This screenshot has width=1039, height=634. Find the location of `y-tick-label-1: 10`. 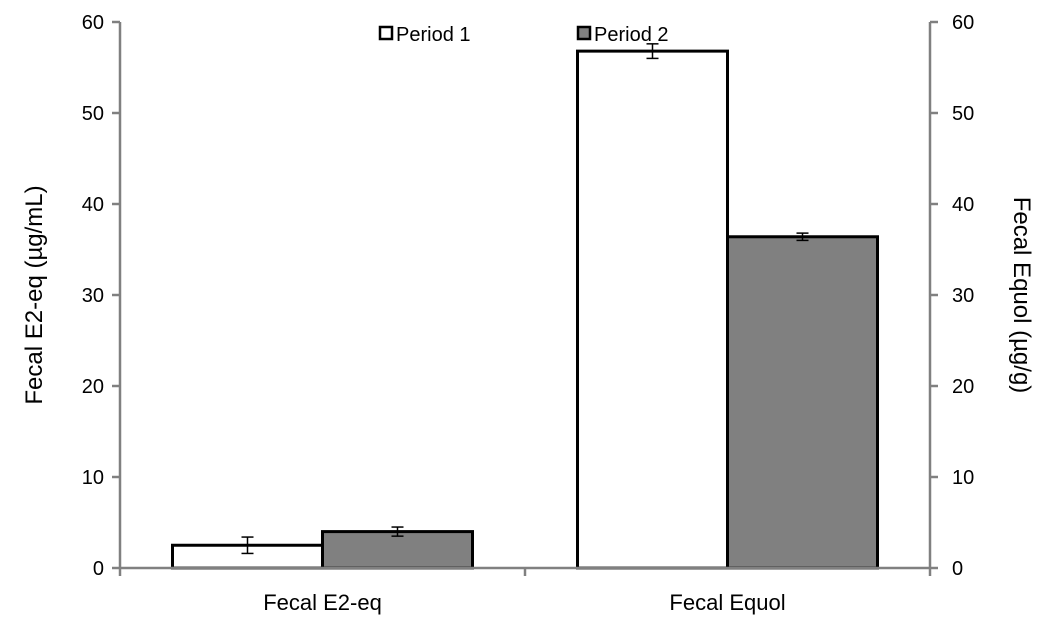

y-tick-label-1: 10 is located at coordinates (93, 478).